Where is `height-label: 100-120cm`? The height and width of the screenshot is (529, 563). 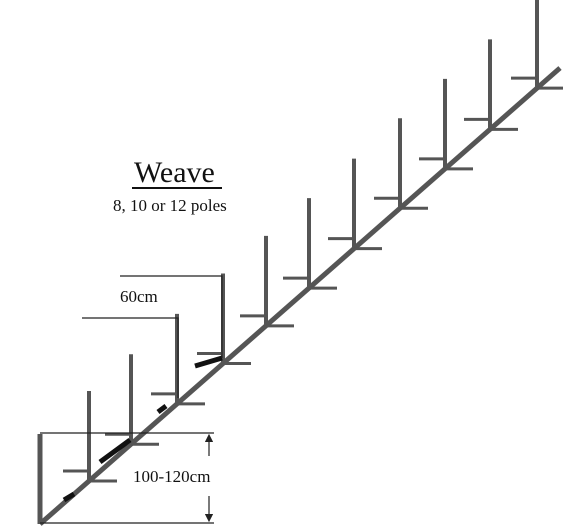 height-label: 100-120cm is located at coordinates (171, 476).